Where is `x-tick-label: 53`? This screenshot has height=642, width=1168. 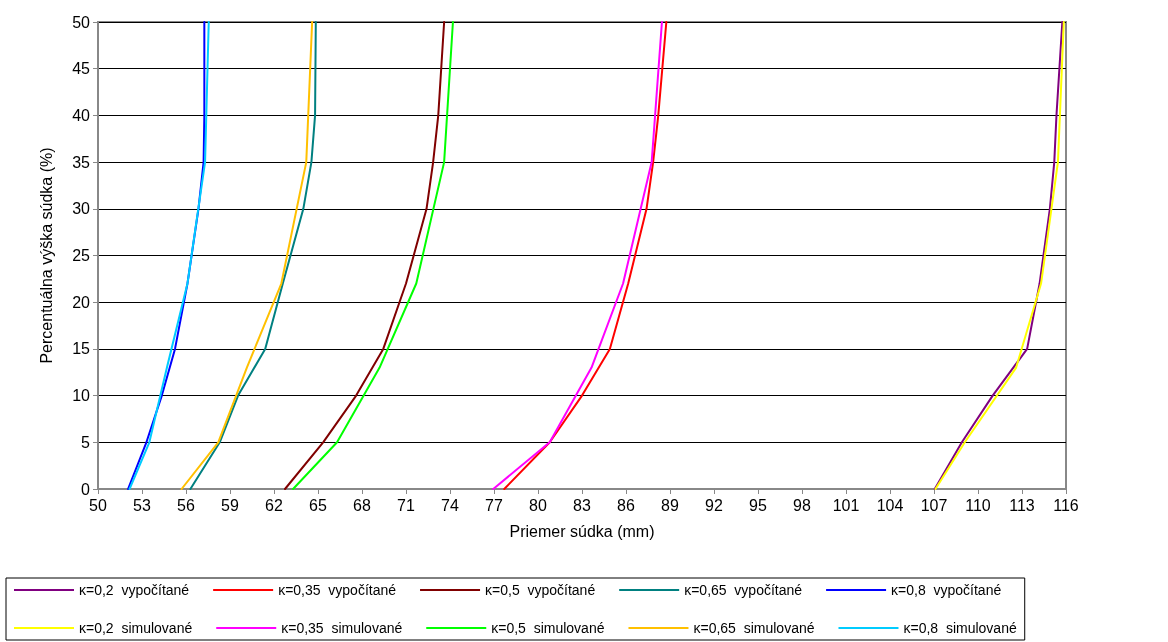
x-tick-label: 53 is located at coordinates (142, 505).